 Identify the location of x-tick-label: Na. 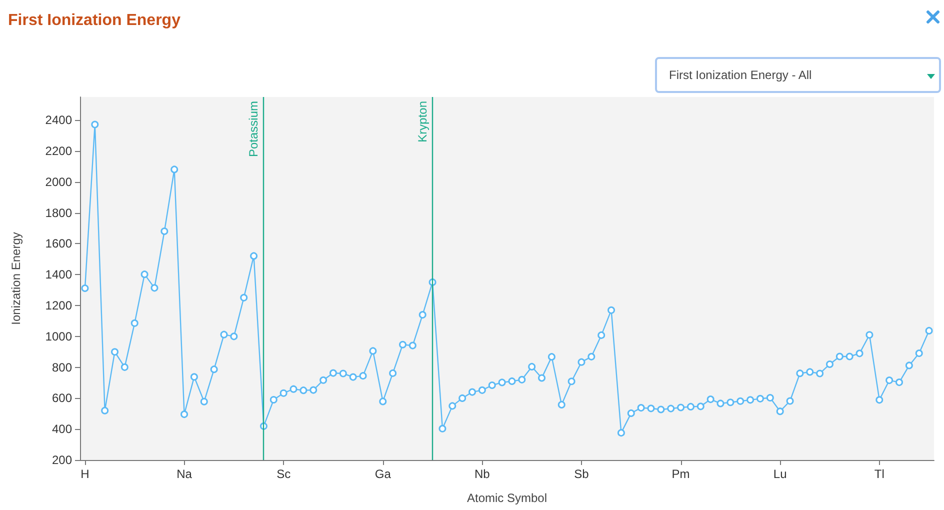
(184, 474).